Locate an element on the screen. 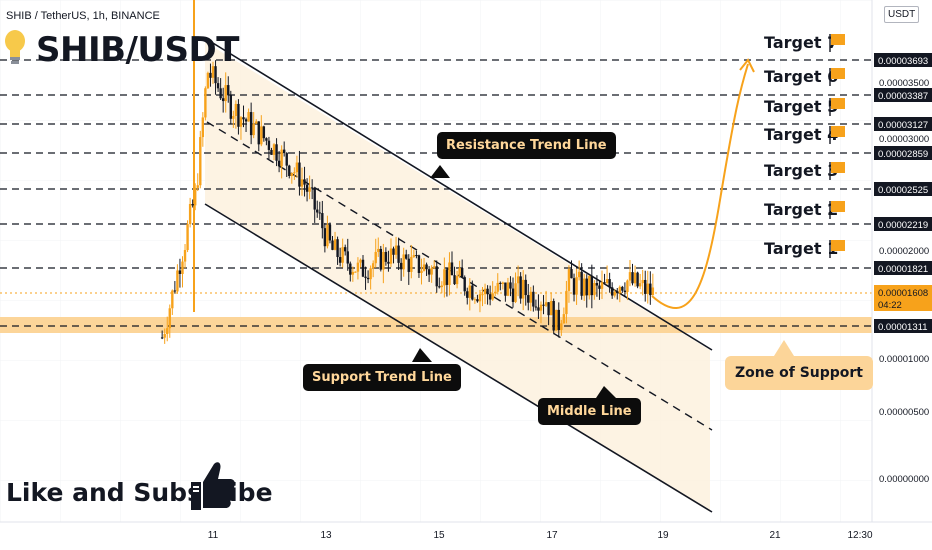 This screenshot has height=550, width=932. price-level-label: 0.00001821 is located at coordinates (903, 269).